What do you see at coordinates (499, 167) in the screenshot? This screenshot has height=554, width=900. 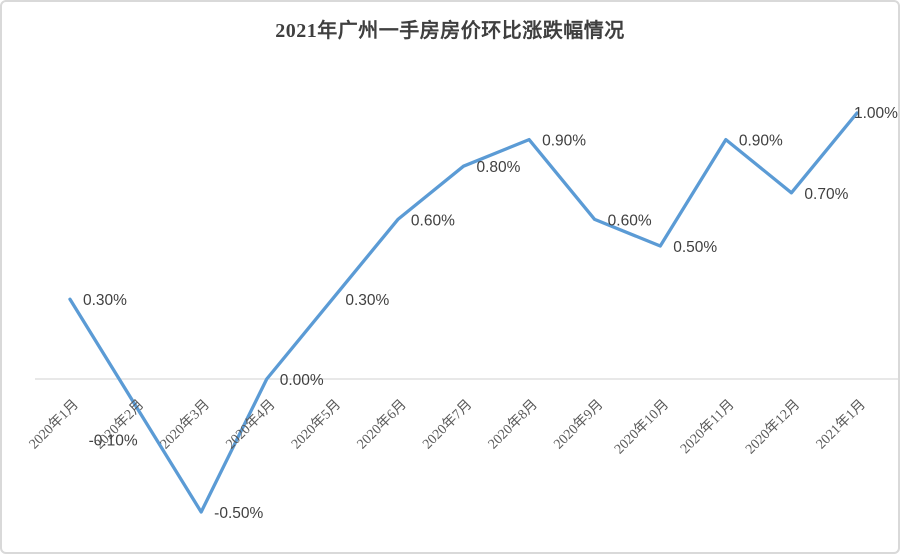 I see `data-label: 0.80%` at bounding box center [499, 167].